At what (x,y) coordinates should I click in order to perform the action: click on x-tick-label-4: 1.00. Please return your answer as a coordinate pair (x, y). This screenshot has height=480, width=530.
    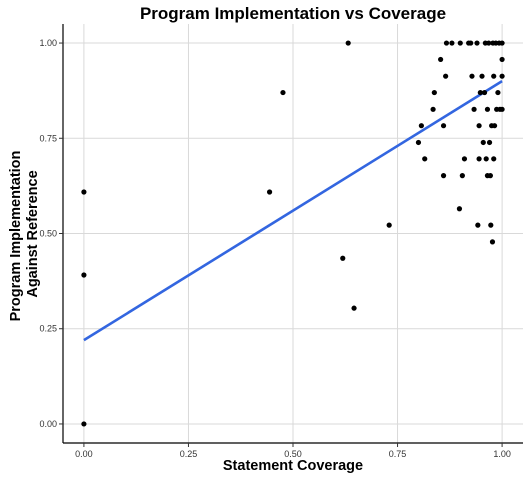
    Looking at the image, I should click on (502, 454).